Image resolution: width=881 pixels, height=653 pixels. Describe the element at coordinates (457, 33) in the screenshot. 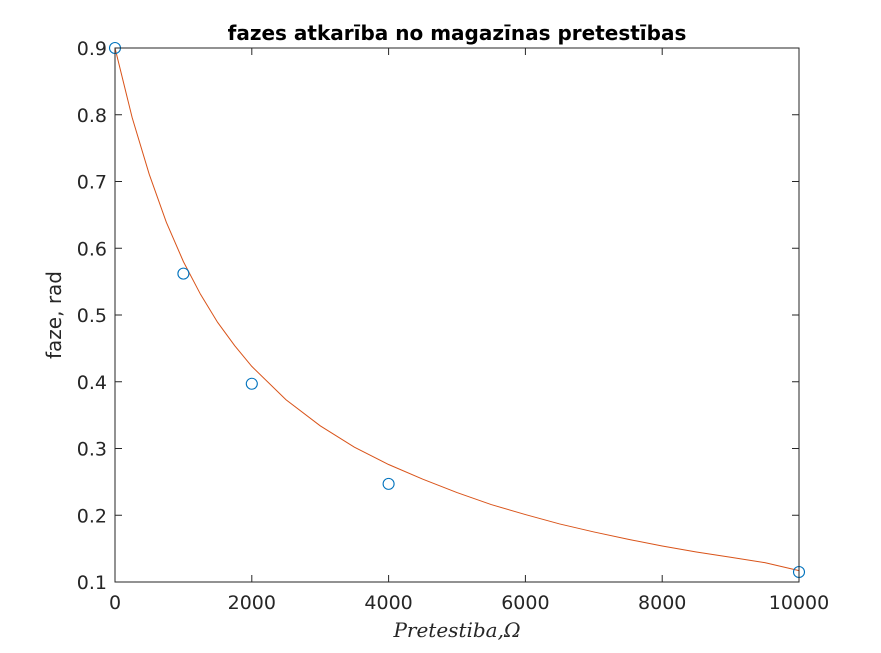

I see `chart-title: fazes atkarība no magazīnas pretestības` at that location.